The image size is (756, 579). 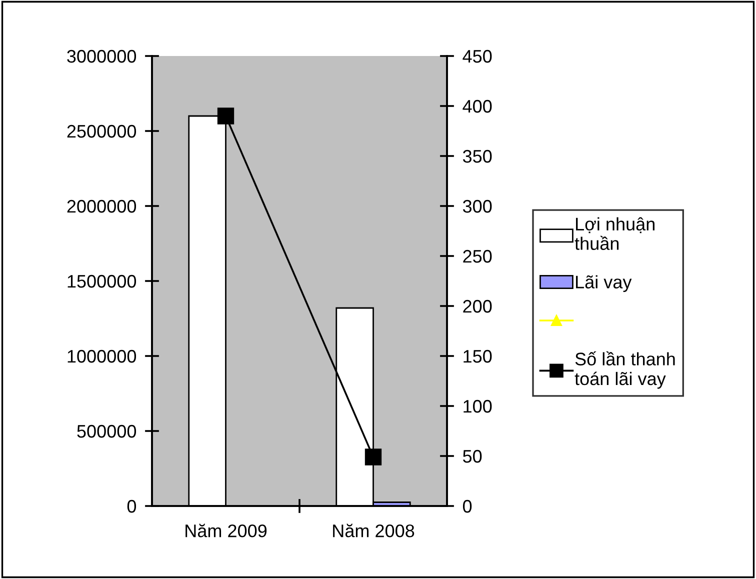 What do you see at coordinates (101, 56) in the screenshot?
I see `y-tick-label: 3000000` at bounding box center [101, 56].